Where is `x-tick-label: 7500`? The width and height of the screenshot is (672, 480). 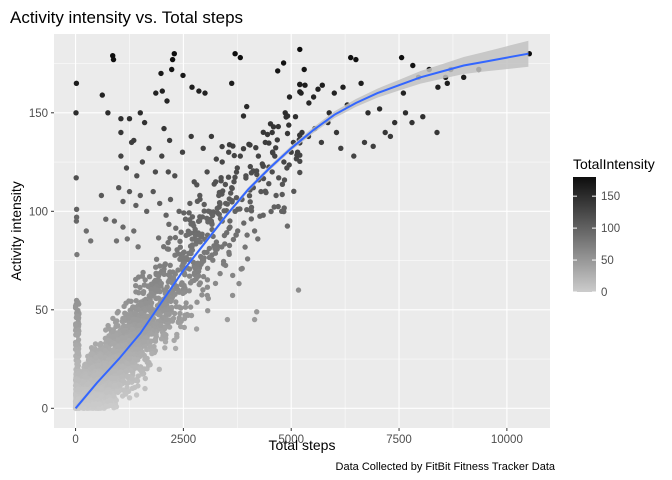
x-tick-label: 7500 is located at coordinates (399, 440).